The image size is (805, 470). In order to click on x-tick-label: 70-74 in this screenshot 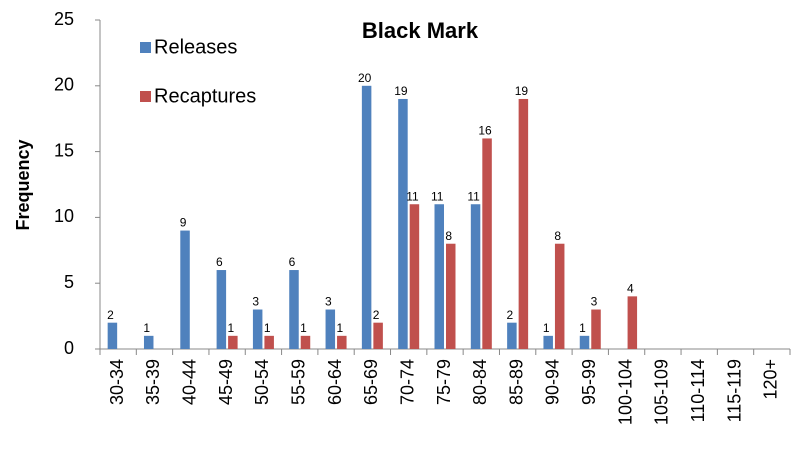, I will do `click(407, 382)`.